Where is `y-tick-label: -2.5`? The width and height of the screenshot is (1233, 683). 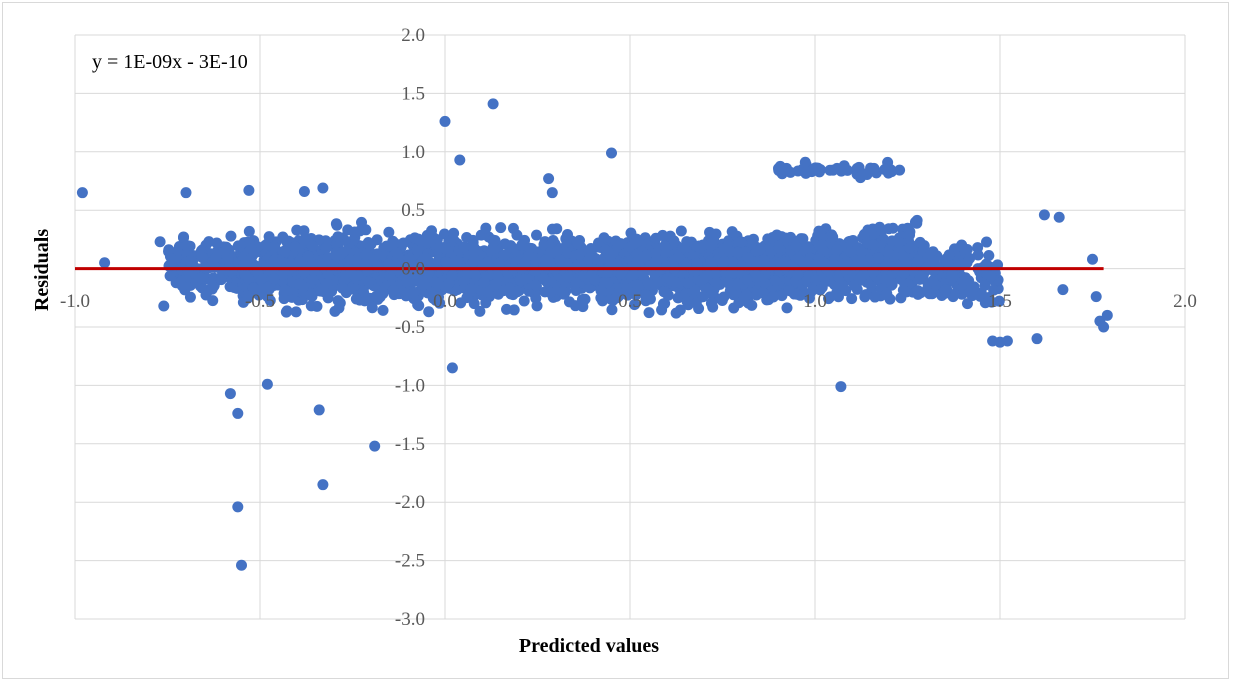
y-tick-label: -2.5 is located at coordinates (410, 561).